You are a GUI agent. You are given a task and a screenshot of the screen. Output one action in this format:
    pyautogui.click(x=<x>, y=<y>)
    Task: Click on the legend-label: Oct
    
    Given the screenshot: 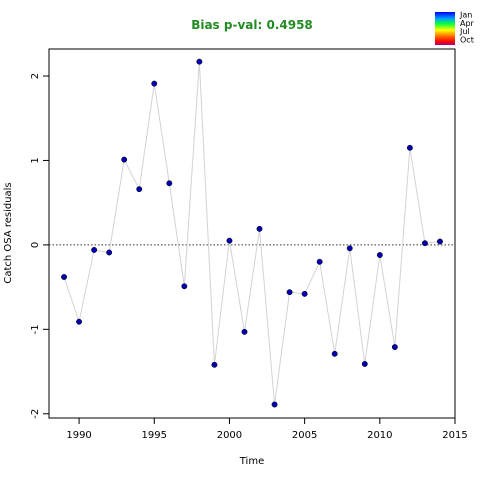 What is the action you would take?
    pyautogui.click(x=467, y=39)
    